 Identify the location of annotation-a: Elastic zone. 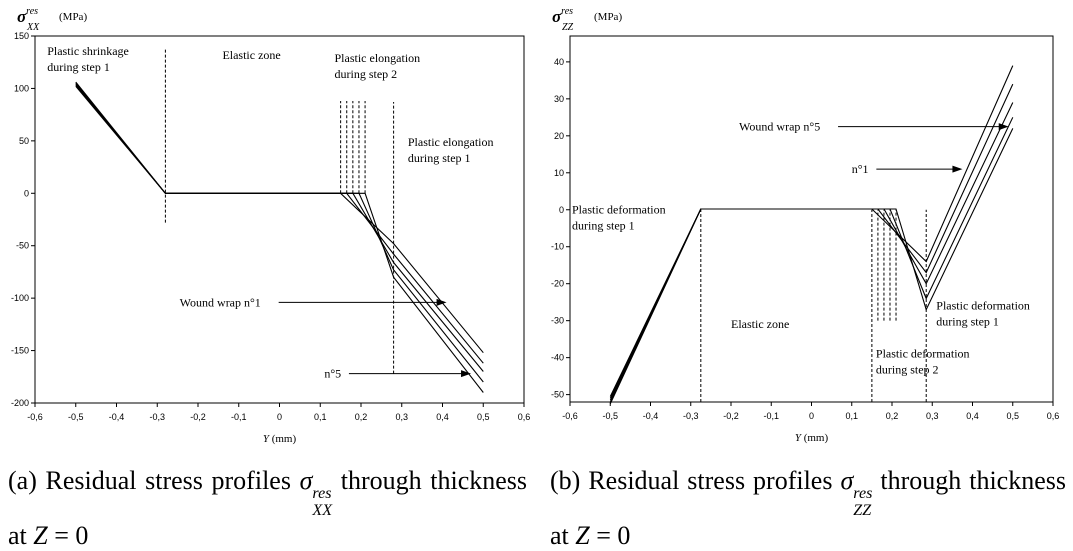
(251, 55).